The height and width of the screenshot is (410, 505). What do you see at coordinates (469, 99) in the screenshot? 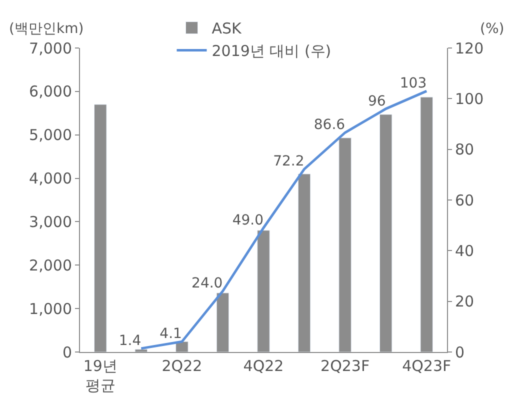
I see `y2-tick-label: 100` at bounding box center [469, 99].